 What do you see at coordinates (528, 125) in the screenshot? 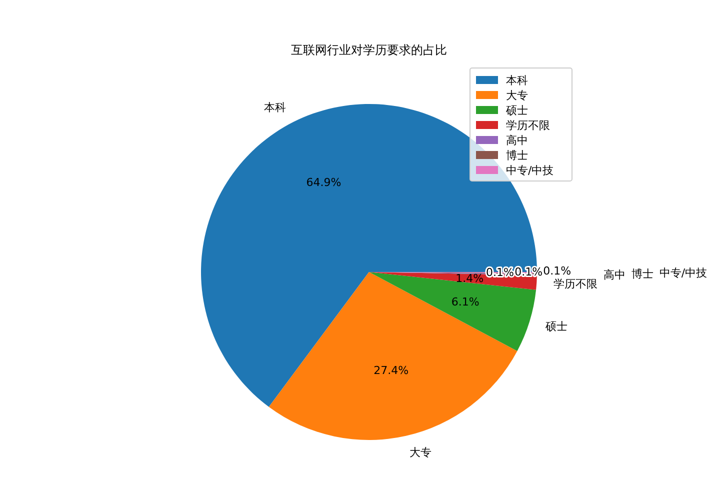
I see `legend-label: 学历不限` at bounding box center [528, 125].